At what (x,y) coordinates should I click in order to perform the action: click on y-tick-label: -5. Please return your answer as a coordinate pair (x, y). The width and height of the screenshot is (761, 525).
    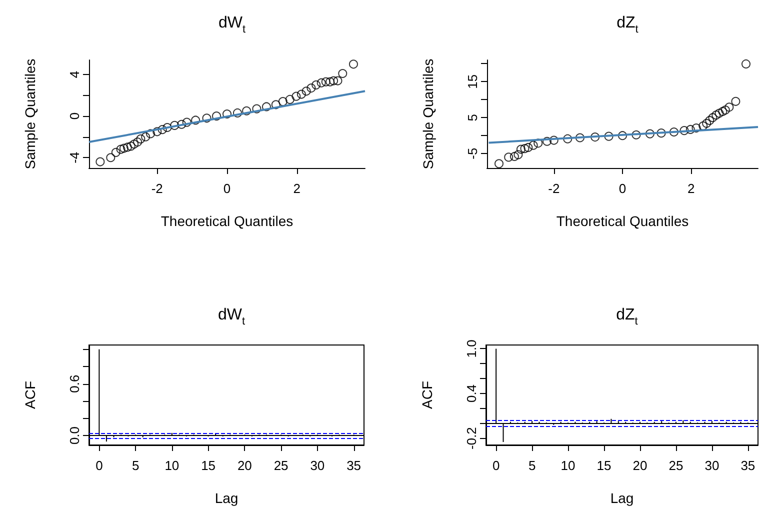
    Looking at the image, I should click on (472, 154).